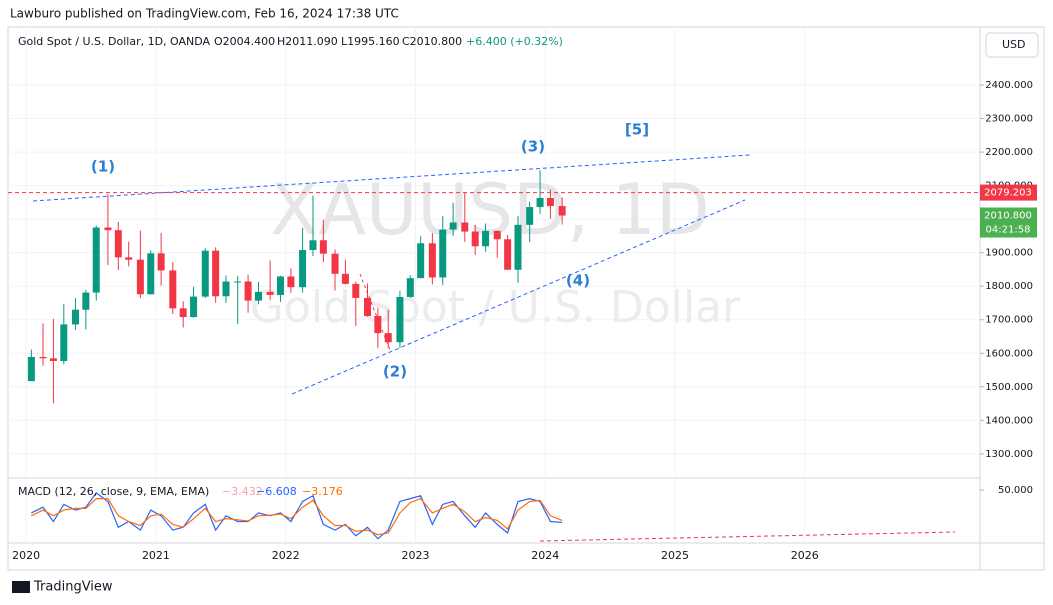  Describe the element at coordinates (1015, 490) in the screenshot. I see `y-tick-label: 50.000` at that location.